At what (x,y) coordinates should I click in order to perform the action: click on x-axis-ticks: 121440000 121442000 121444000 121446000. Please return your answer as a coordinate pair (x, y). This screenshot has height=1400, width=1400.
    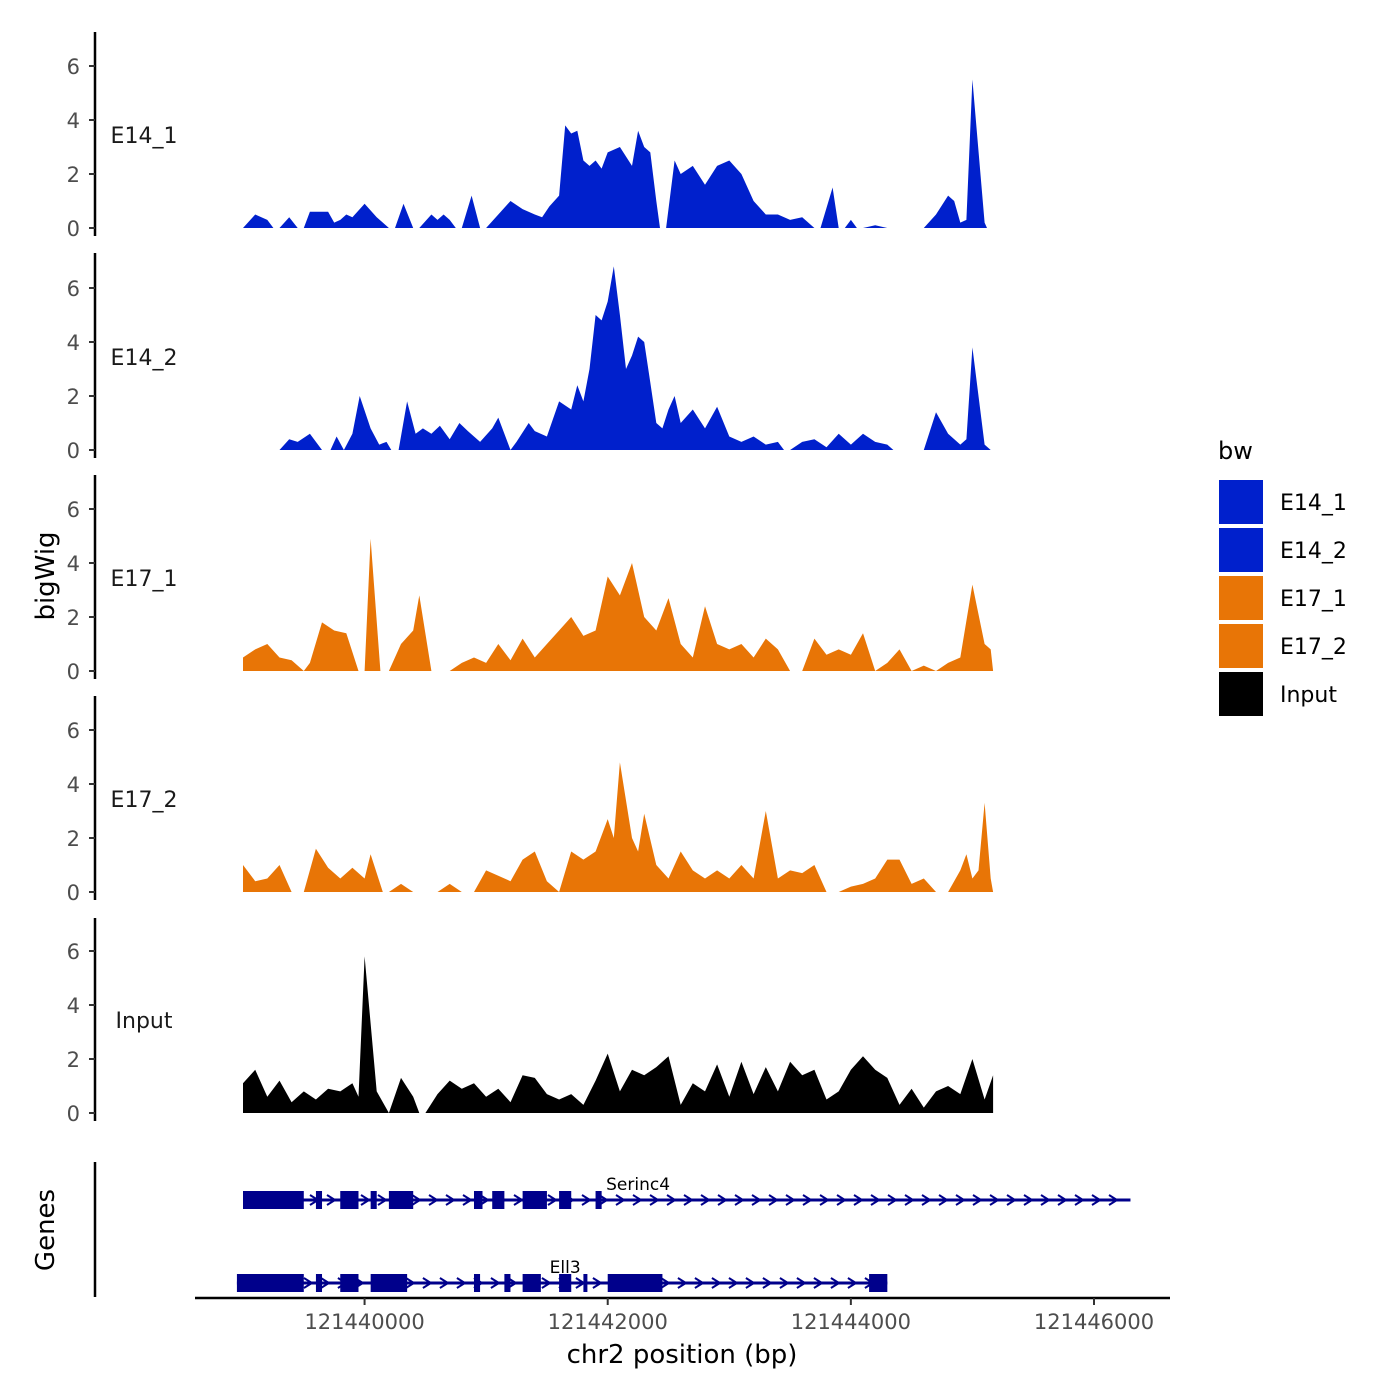
    Looking at the image, I should click on (729, 1316).